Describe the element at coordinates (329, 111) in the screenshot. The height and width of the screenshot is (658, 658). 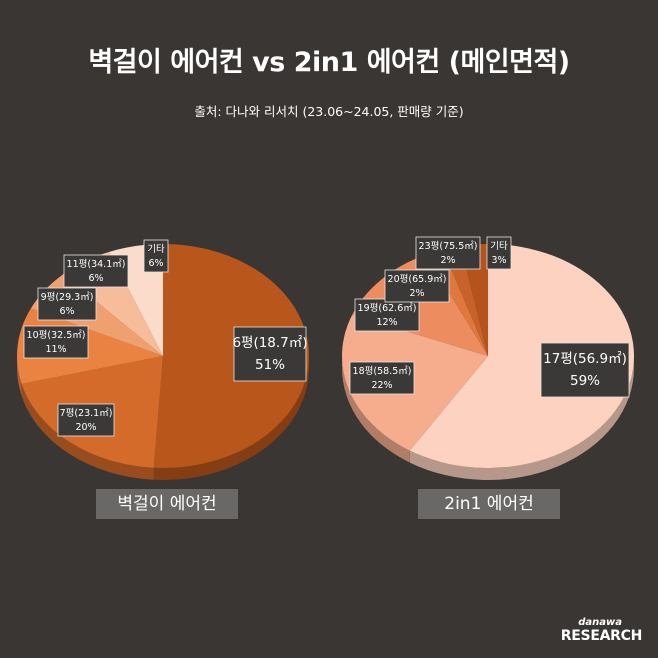
I see `source-note: 출처: 다나와 리서치 (23.06~24.05, 판매량 기준)` at that location.